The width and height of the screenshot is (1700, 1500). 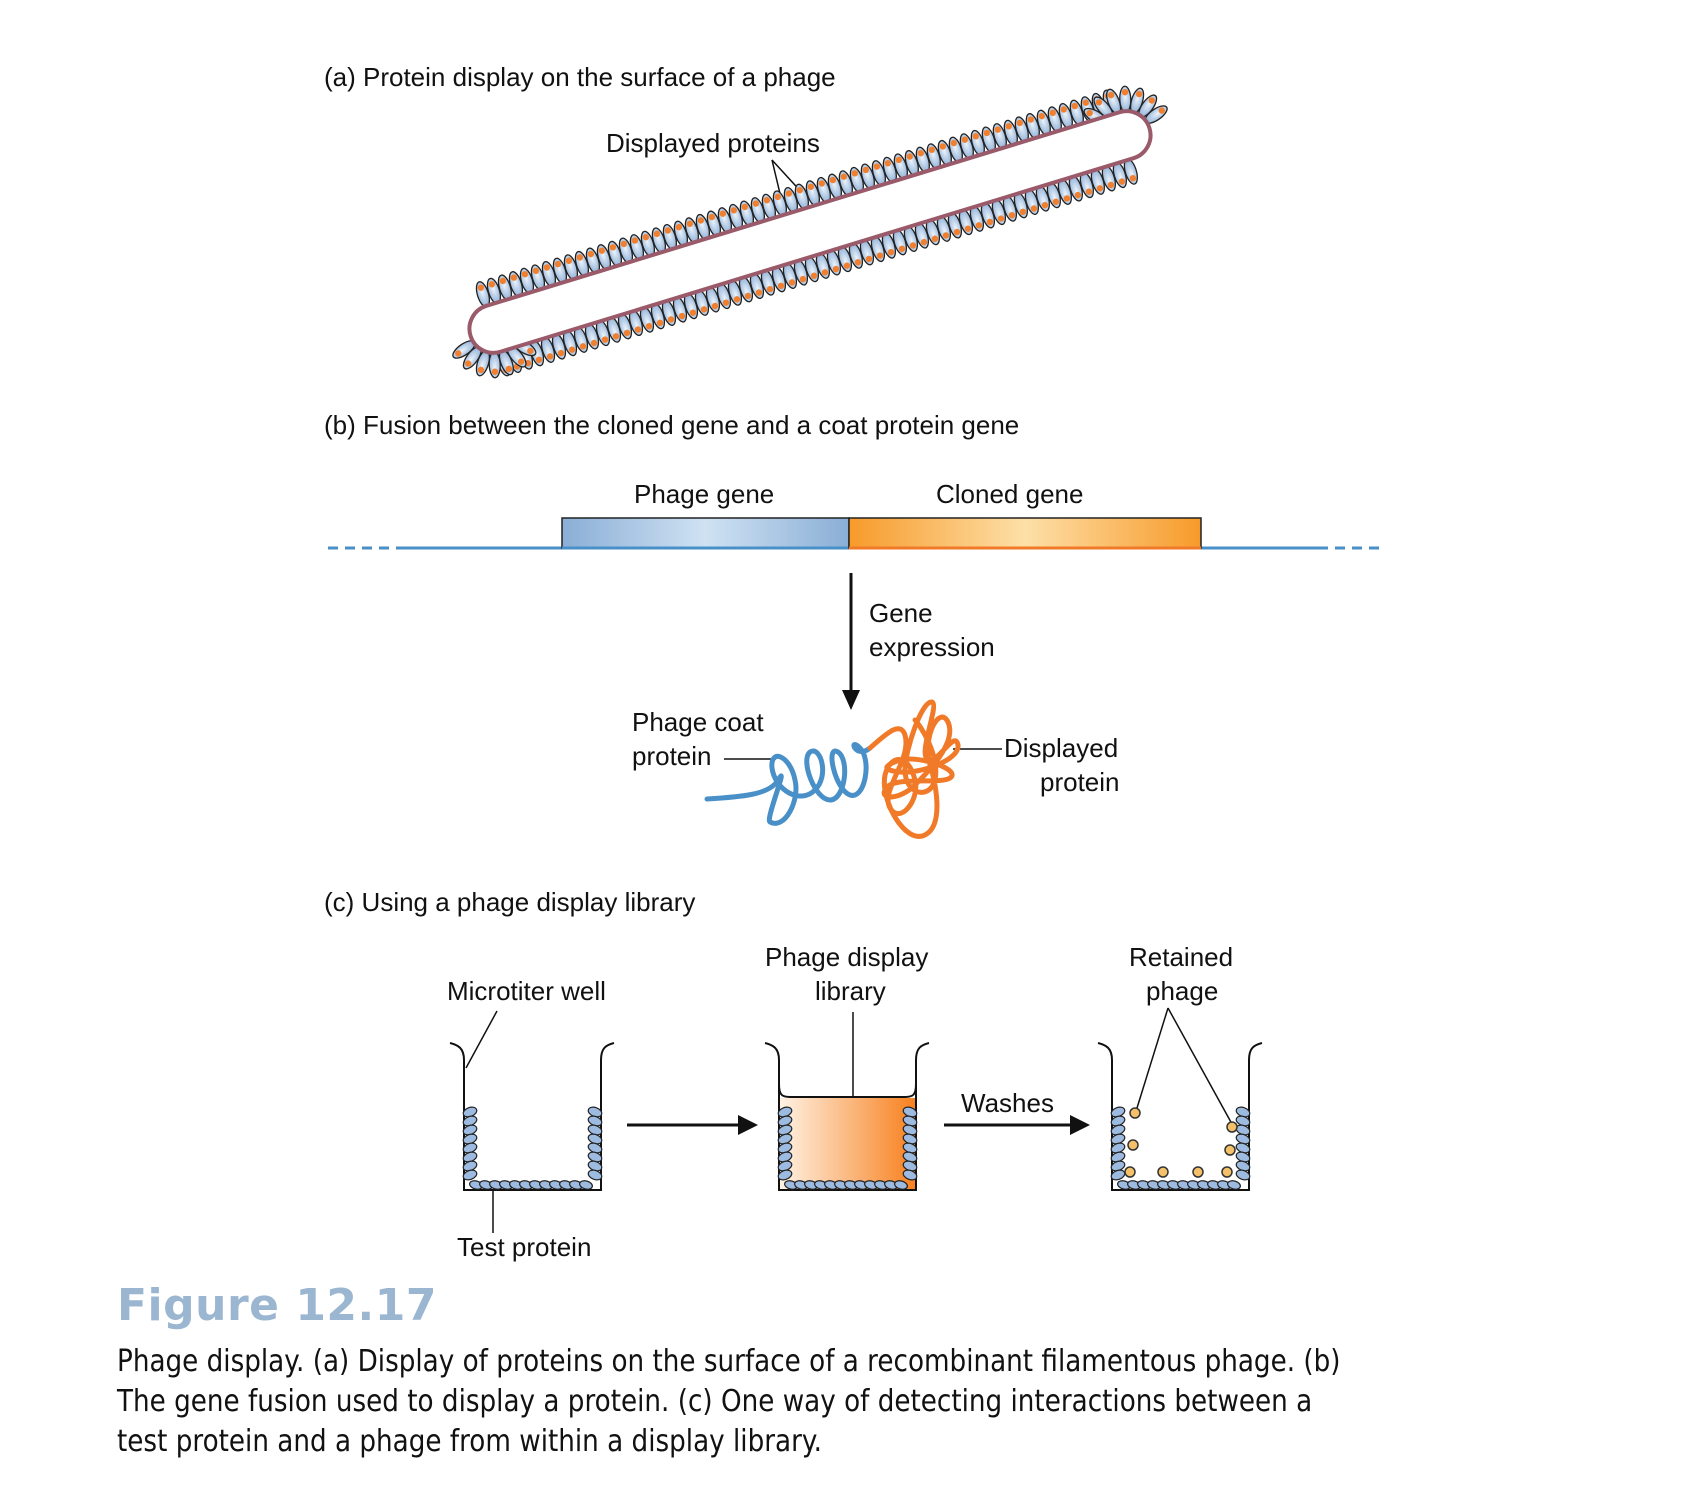 I want to click on phage-coat-label-line1: Phage coat, so click(x=698, y=722).